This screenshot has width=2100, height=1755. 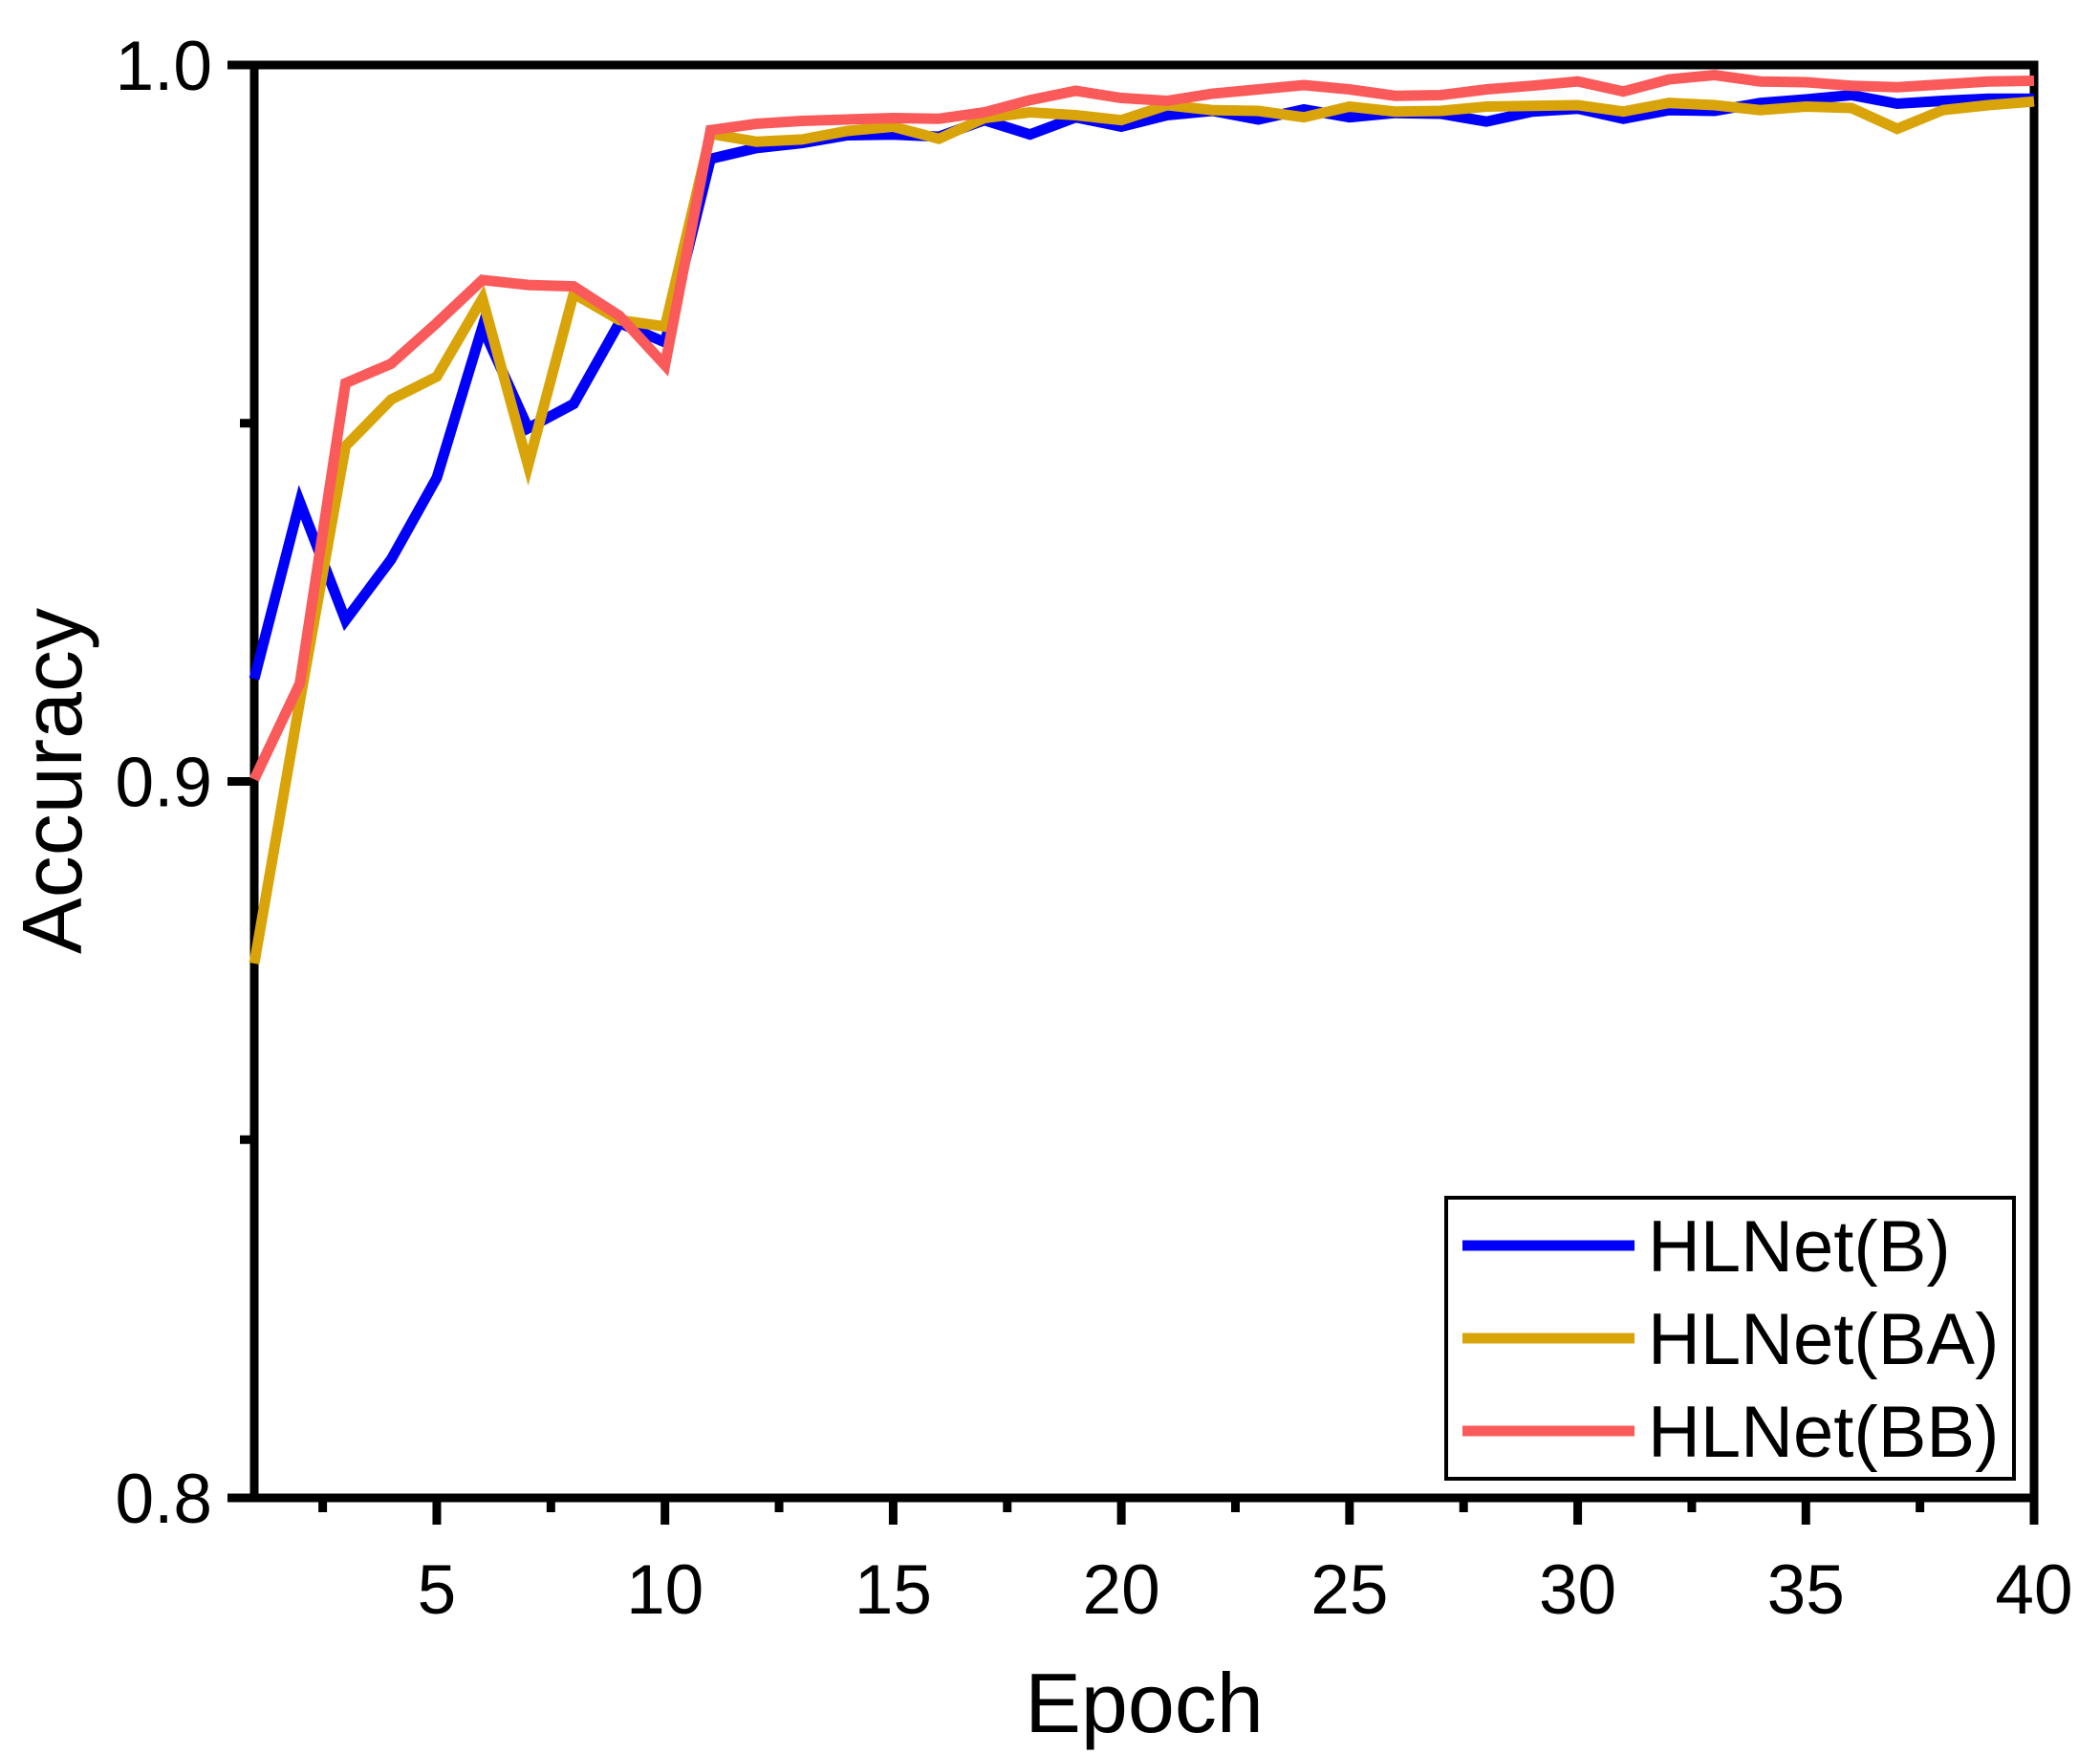 What do you see at coordinates (893, 1590) in the screenshot?
I see `x-tick-label: 15` at bounding box center [893, 1590].